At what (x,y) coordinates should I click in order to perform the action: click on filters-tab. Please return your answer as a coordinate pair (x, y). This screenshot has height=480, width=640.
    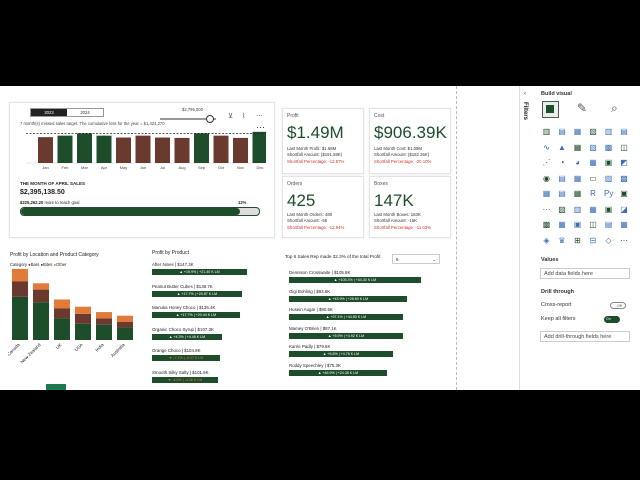
    Looking at the image, I should click on (519, 238).